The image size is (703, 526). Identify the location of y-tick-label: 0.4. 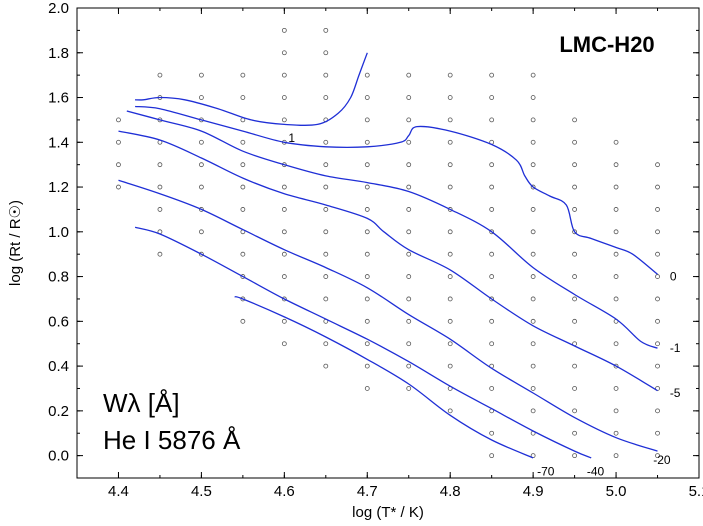
(58, 366).